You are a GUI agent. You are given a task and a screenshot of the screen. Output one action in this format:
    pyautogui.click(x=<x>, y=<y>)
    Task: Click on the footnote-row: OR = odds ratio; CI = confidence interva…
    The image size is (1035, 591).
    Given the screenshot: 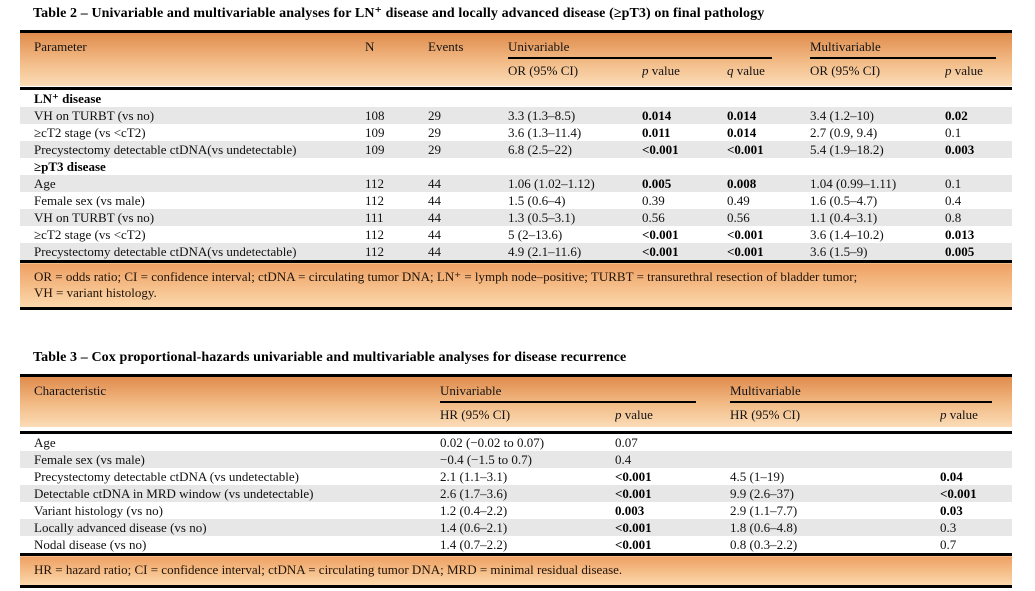 What is the action you would take?
    pyautogui.click(x=516, y=284)
    